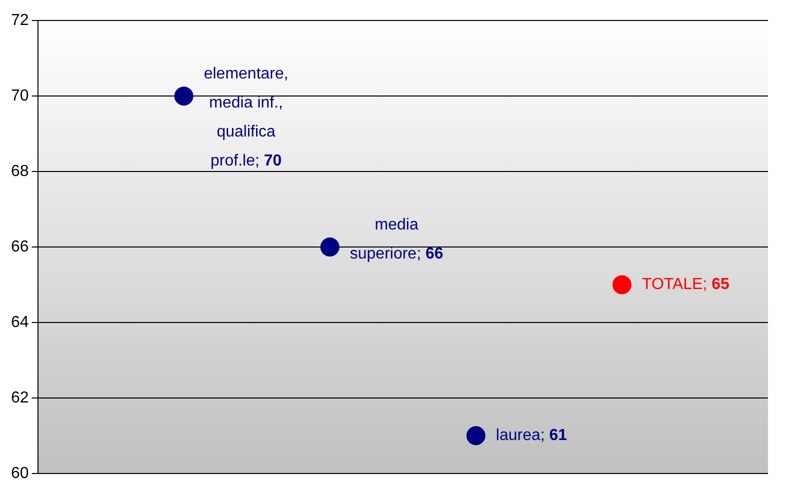 This screenshot has width=786, height=494. Describe the element at coordinates (397, 239) in the screenshot. I see `data-label: media superiore; 66` at that location.